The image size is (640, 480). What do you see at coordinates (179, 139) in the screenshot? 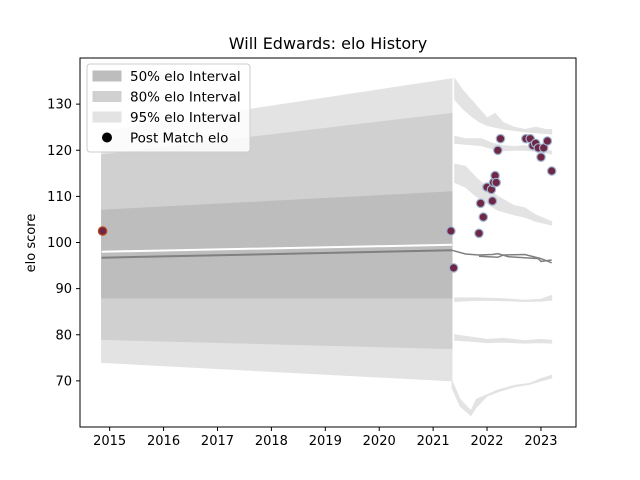
I see `legend-label: Post Match elo` at bounding box center [179, 139].